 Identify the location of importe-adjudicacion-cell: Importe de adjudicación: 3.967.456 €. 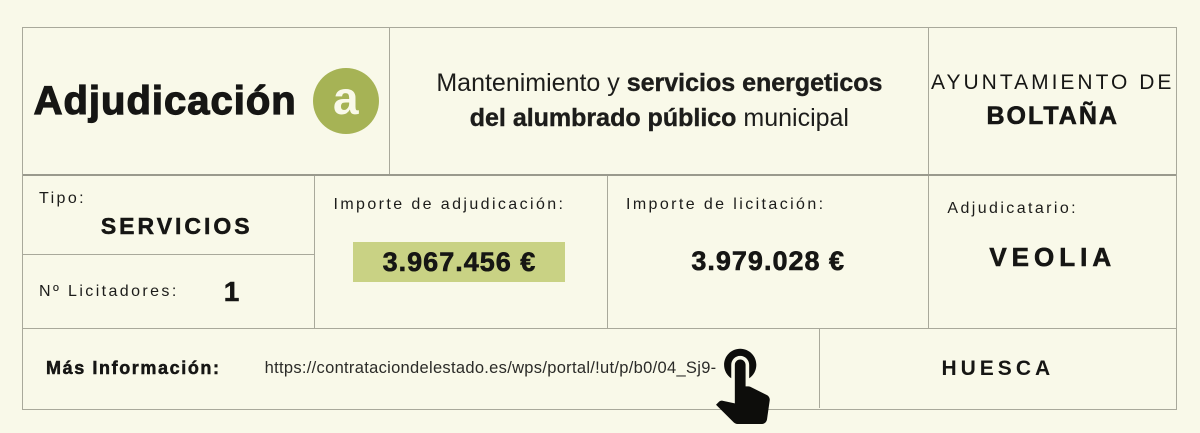
(461, 252).